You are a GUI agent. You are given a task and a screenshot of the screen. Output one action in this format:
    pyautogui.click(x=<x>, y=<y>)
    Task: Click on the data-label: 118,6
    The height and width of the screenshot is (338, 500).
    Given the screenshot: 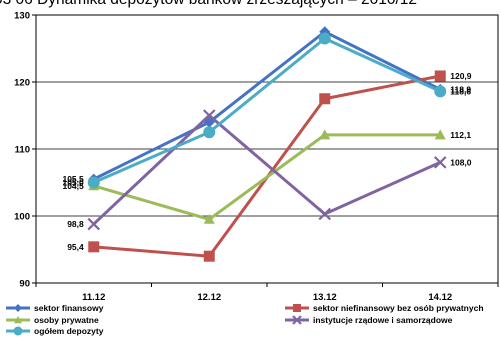 What is the action you would take?
    pyautogui.click(x=460, y=91)
    